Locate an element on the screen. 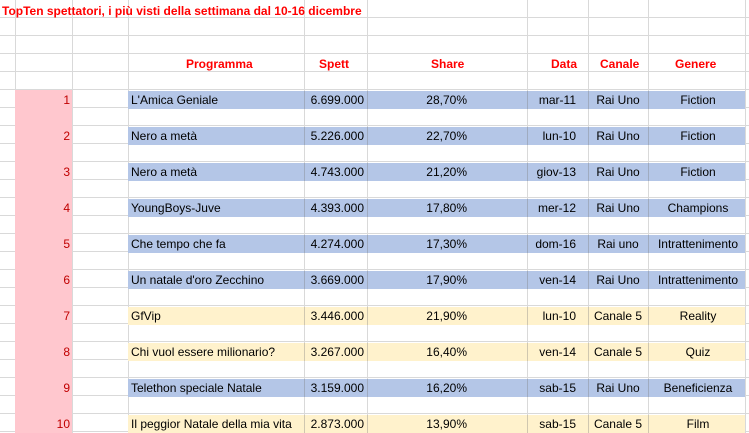 This screenshot has height=433, width=749. spett-cell: 3.159.000 is located at coordinates (334, 388).